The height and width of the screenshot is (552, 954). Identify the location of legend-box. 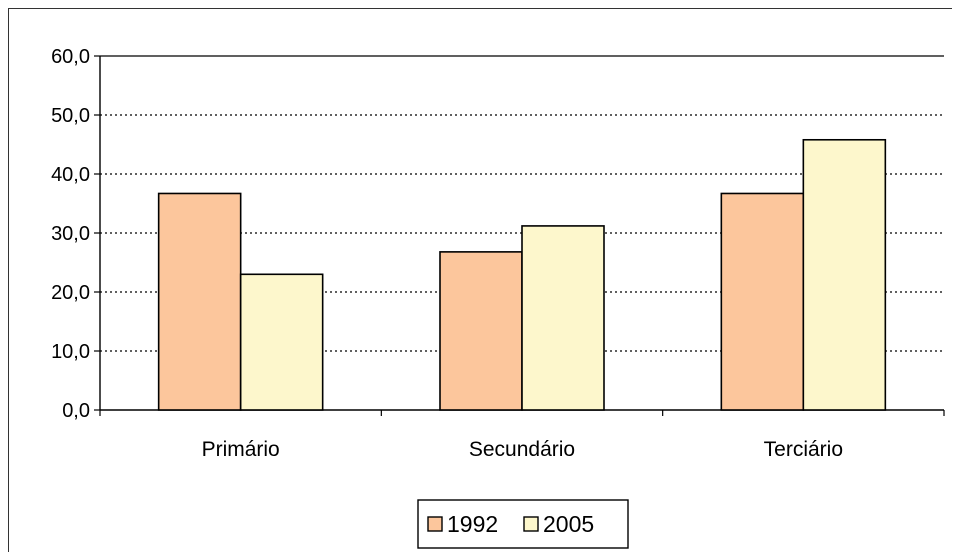
(523, 524).